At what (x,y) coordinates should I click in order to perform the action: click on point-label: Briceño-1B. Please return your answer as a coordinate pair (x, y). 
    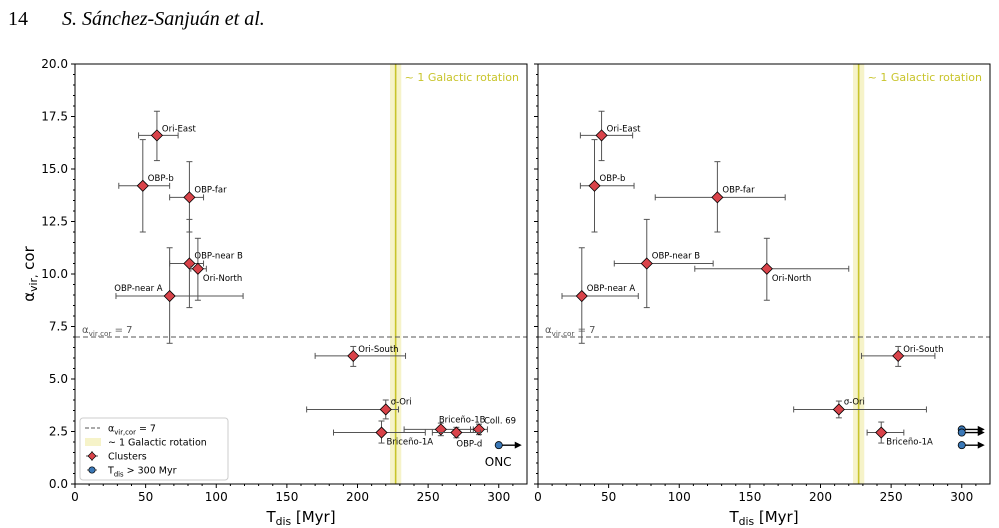
    Looking at the image, I should click on (462, 420).